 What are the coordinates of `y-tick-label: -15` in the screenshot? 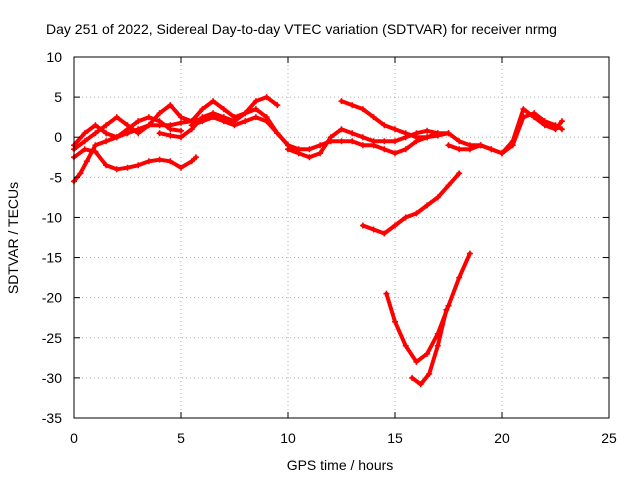 It's located at (52, 258).